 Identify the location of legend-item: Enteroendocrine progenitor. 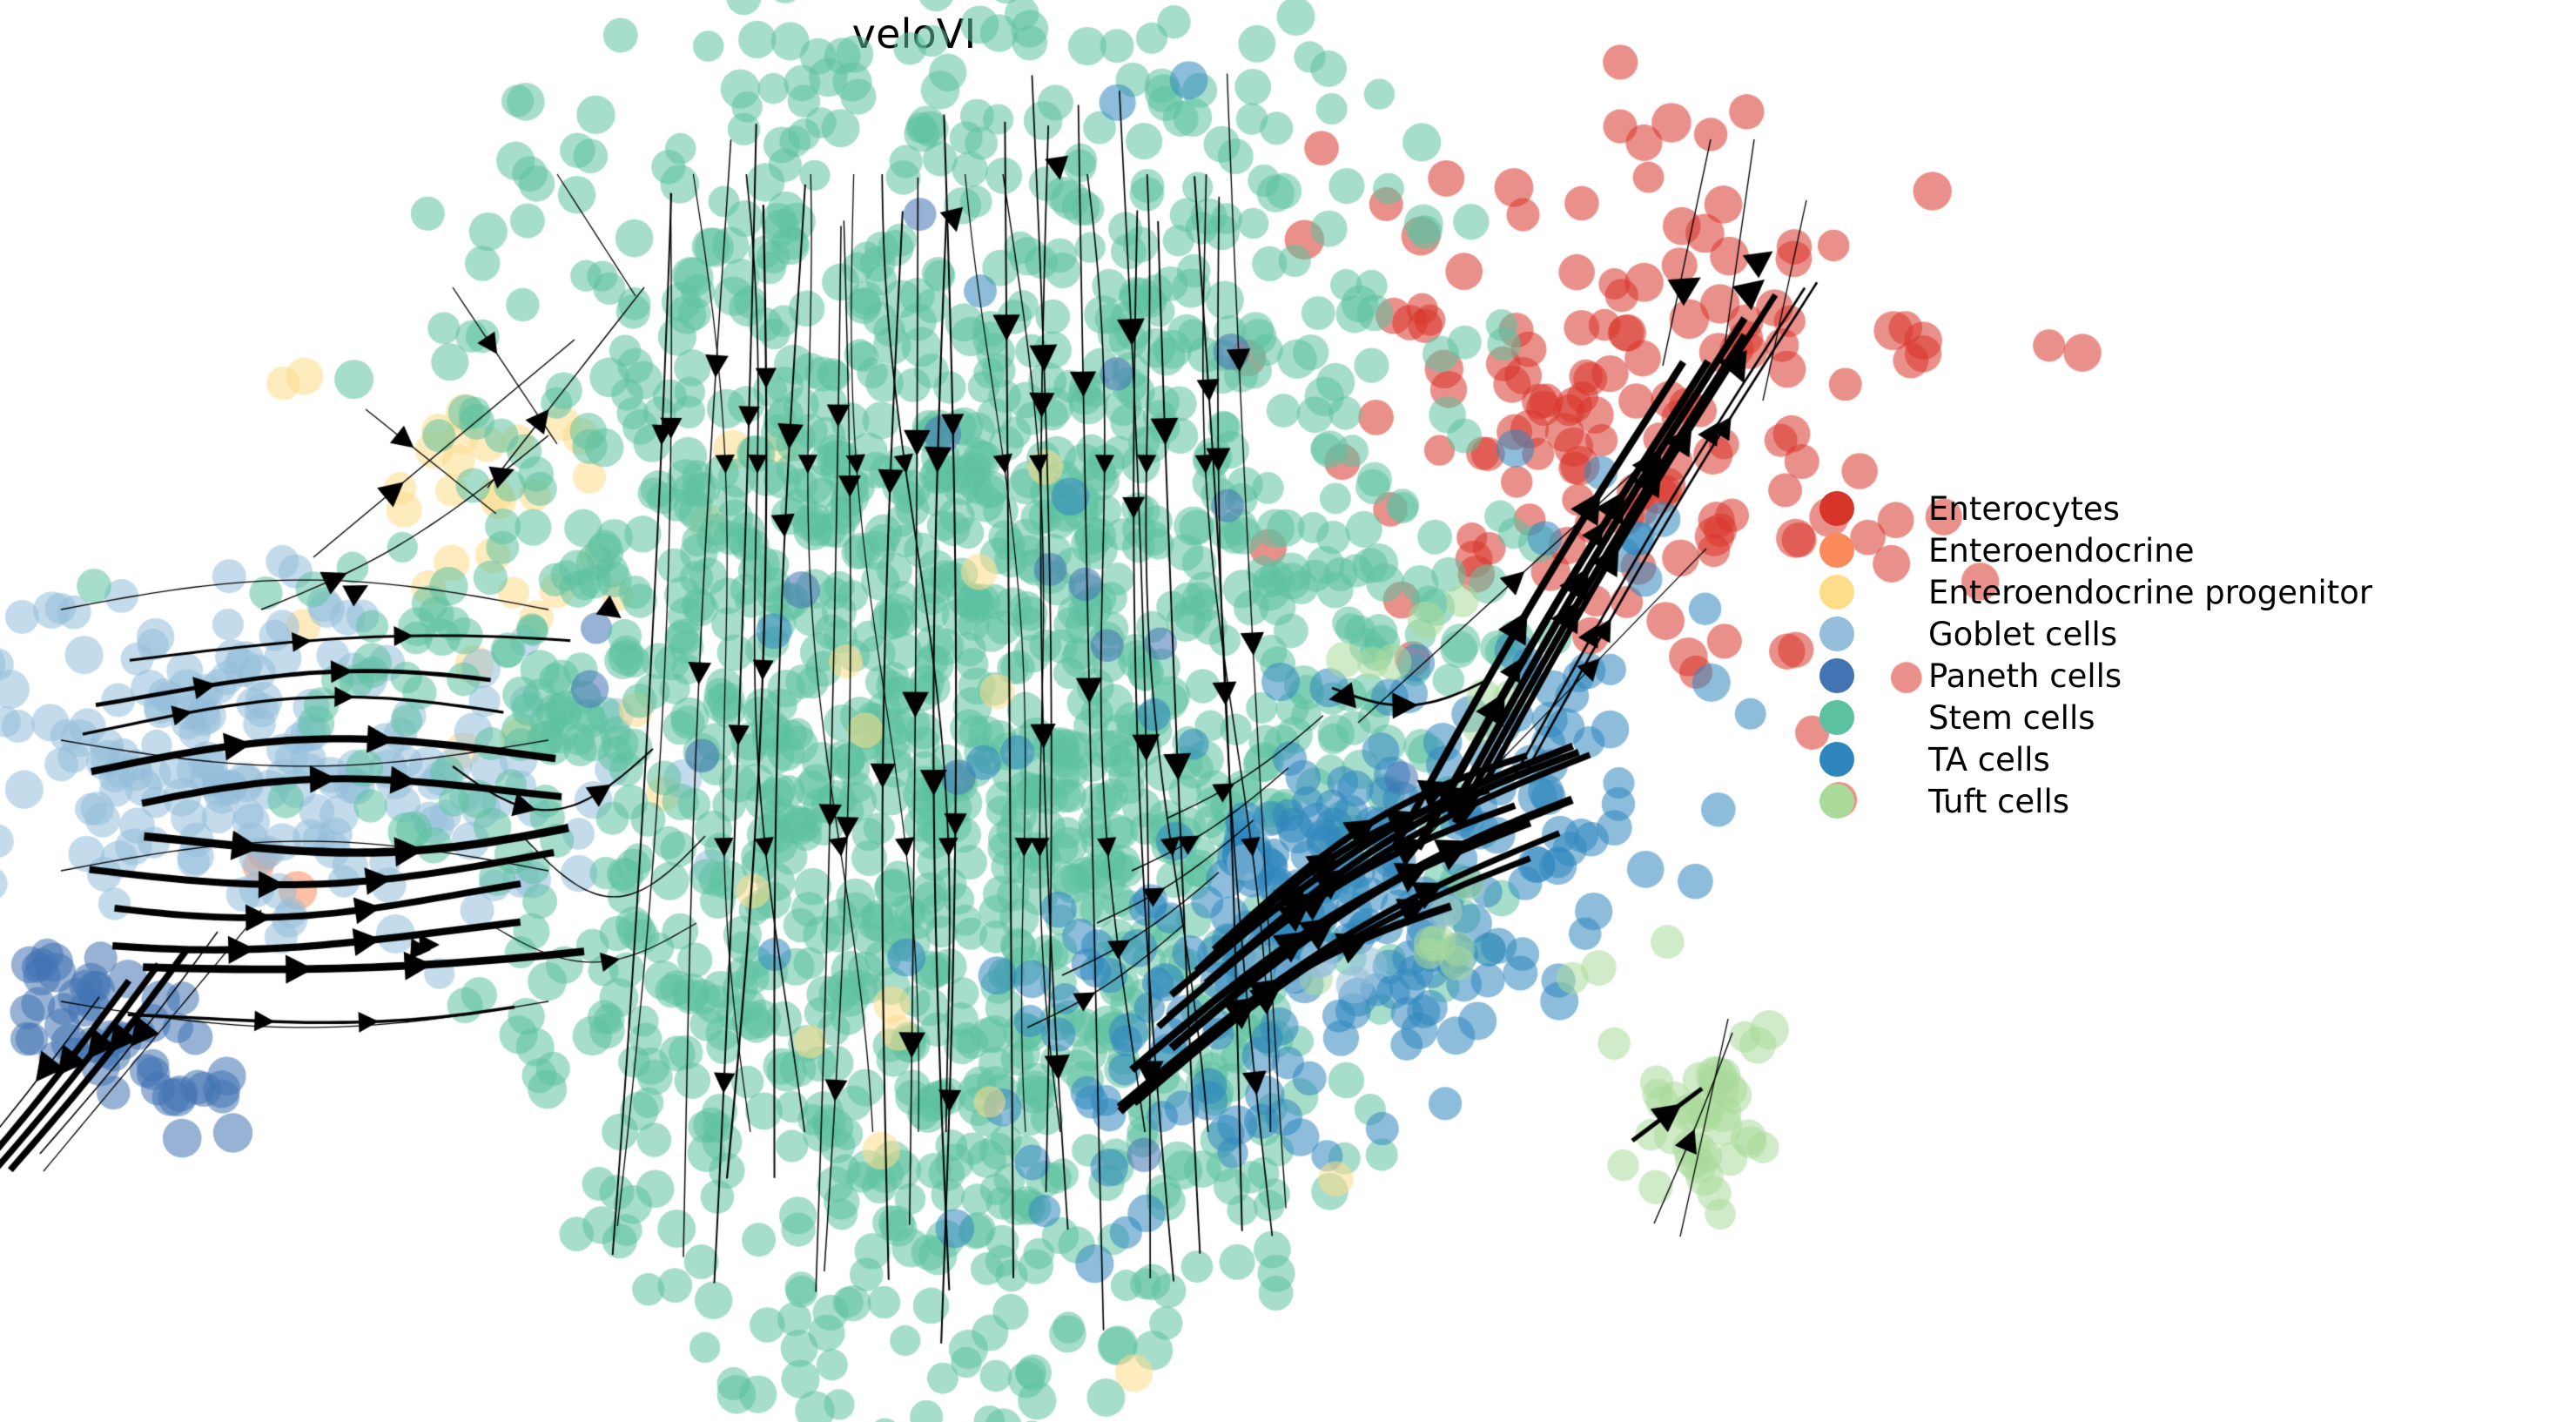
(2095, 592).